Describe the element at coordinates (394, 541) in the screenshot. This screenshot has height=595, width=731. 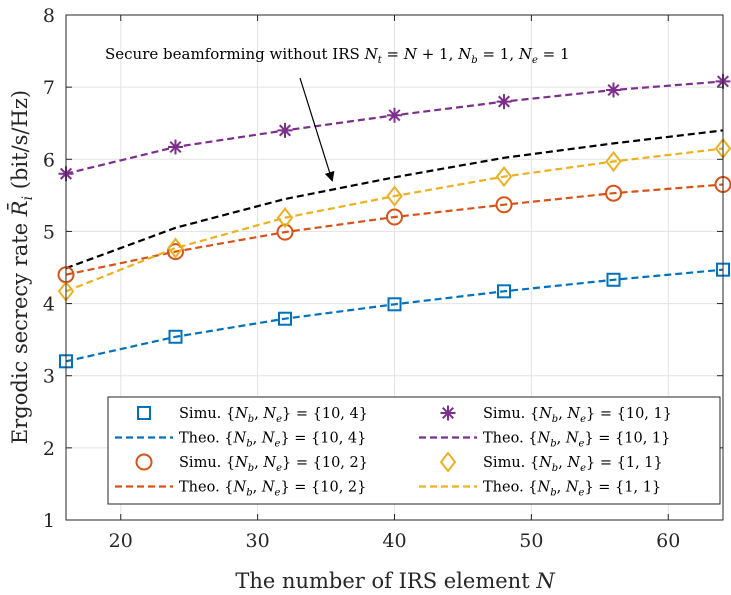
I see `x-tick-label: 40` at that location.